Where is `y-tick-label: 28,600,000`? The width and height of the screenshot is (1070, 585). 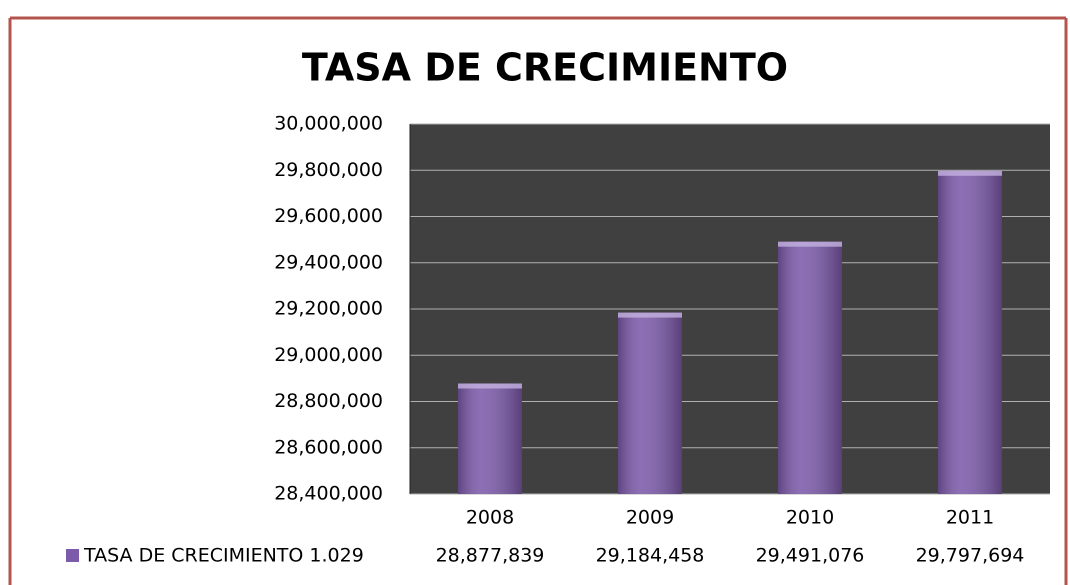
y-tick-label: 28,600,000 is located at coordinates (328, 447).